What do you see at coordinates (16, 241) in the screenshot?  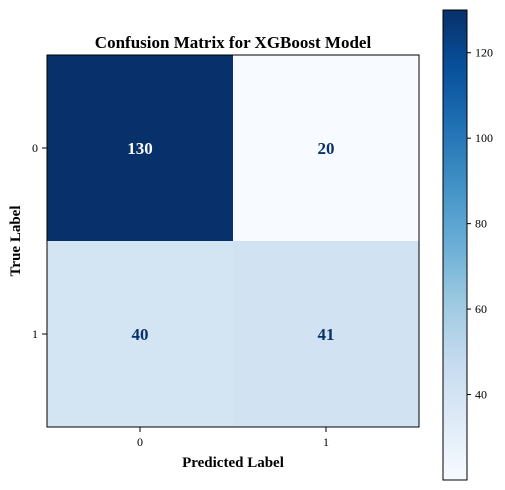 I see `y-axis-label: True Label` at bounding box center [16, 241].